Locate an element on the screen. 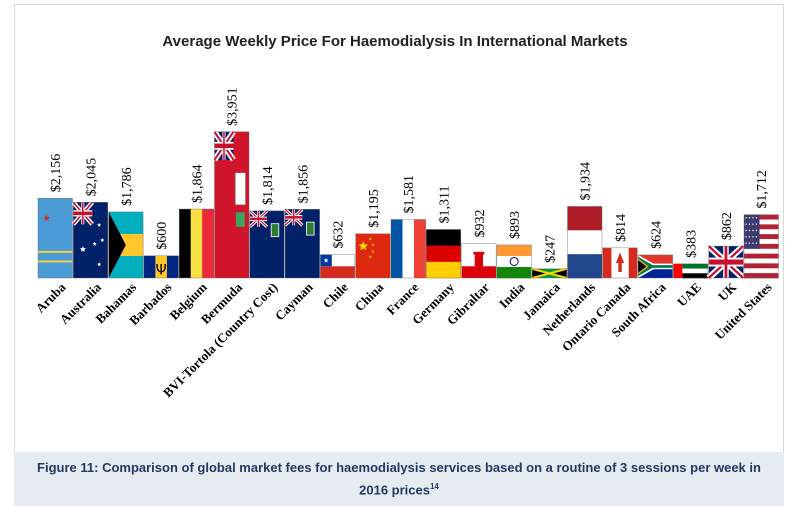  france-flag-icon is located at coordinates (408, 248).